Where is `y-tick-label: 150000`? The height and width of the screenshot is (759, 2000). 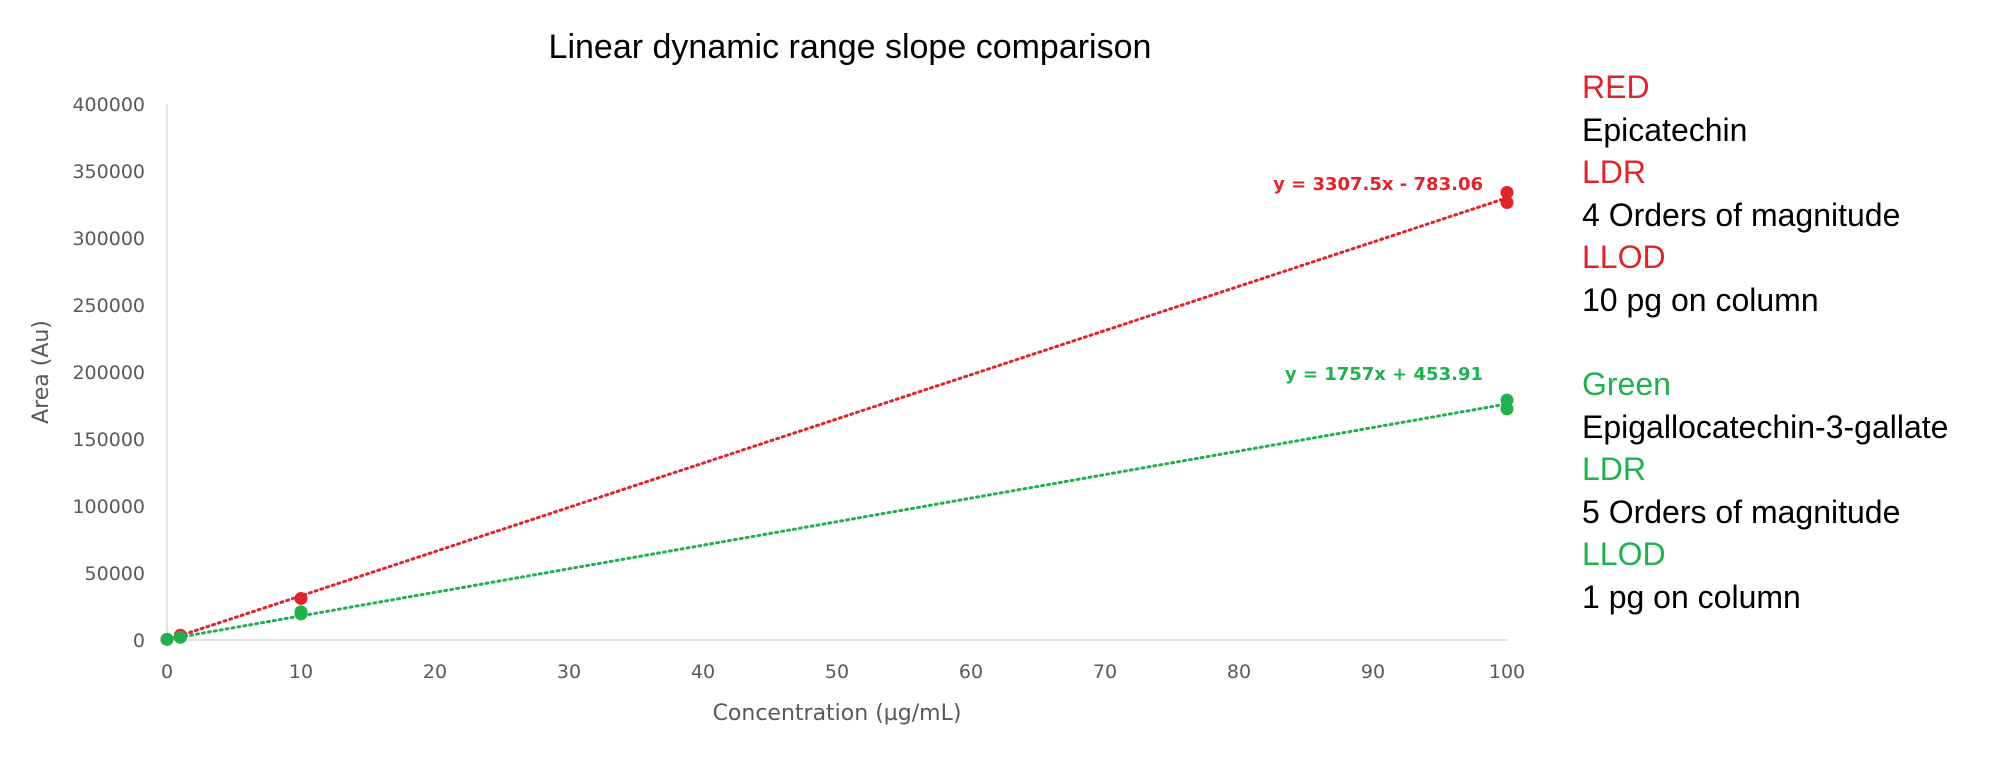 y-tick-label: 150000 is located at coordinates (108, 440).